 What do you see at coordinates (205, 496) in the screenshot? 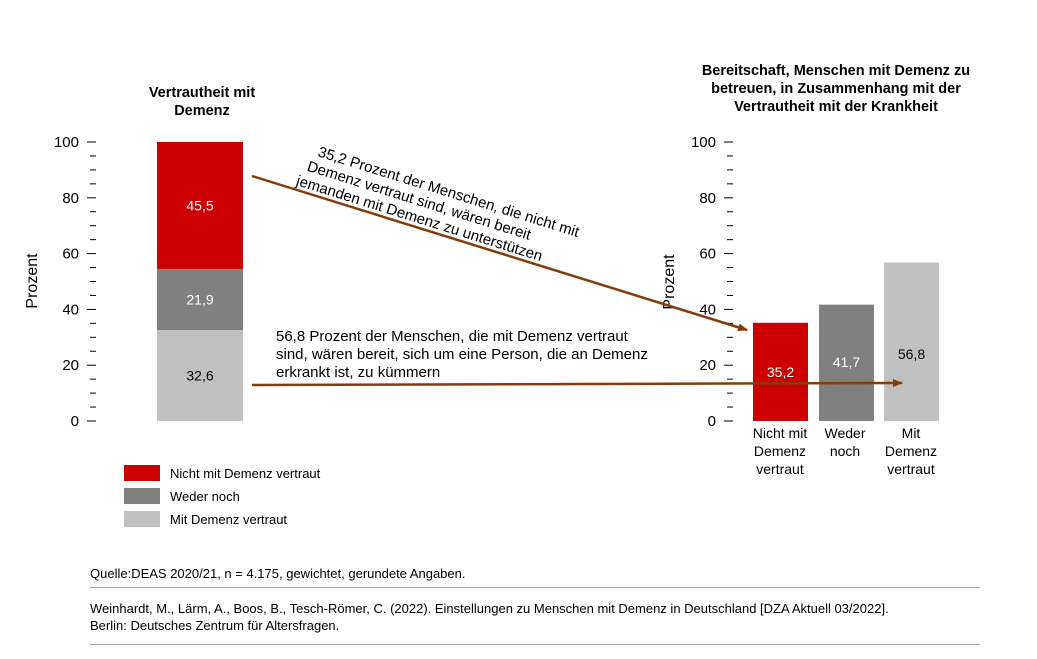
I see `legend-label: Weder noch` at bounding box center [205, 496].